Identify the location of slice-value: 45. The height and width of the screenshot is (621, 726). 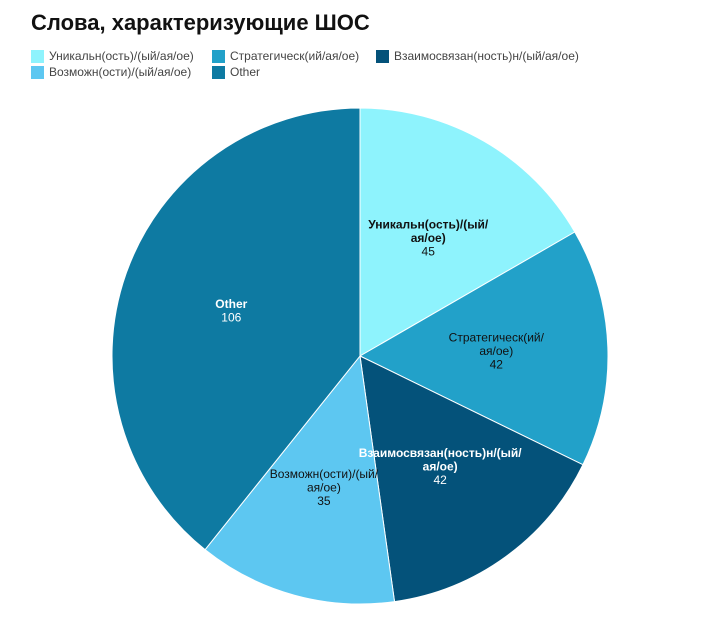
(429, 251).